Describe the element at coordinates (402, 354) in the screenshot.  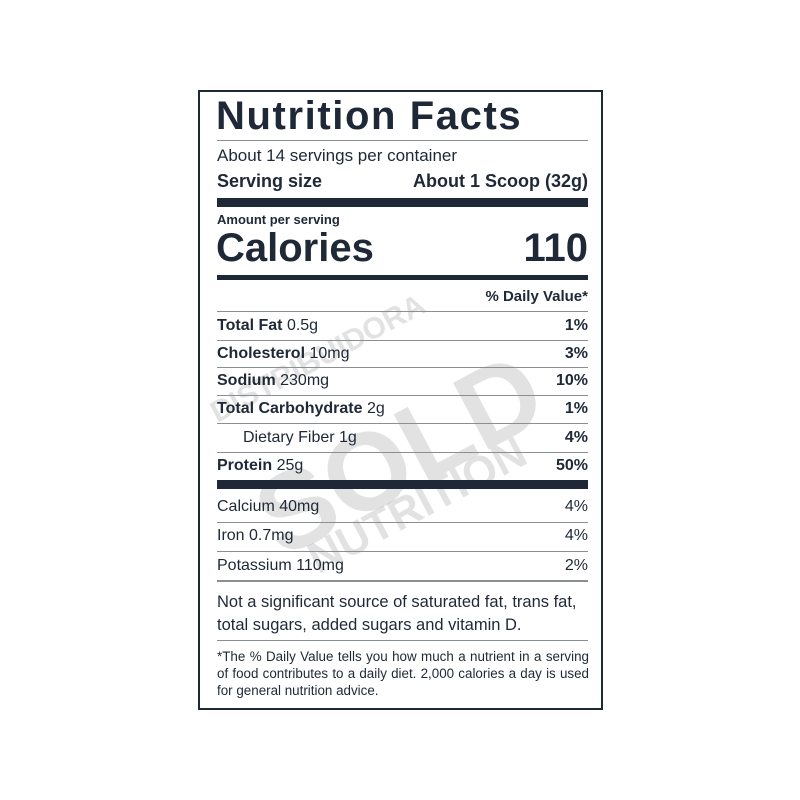
I see `nutrient-row-cholesterol: Cholesterol 10mg 3%` at that location.